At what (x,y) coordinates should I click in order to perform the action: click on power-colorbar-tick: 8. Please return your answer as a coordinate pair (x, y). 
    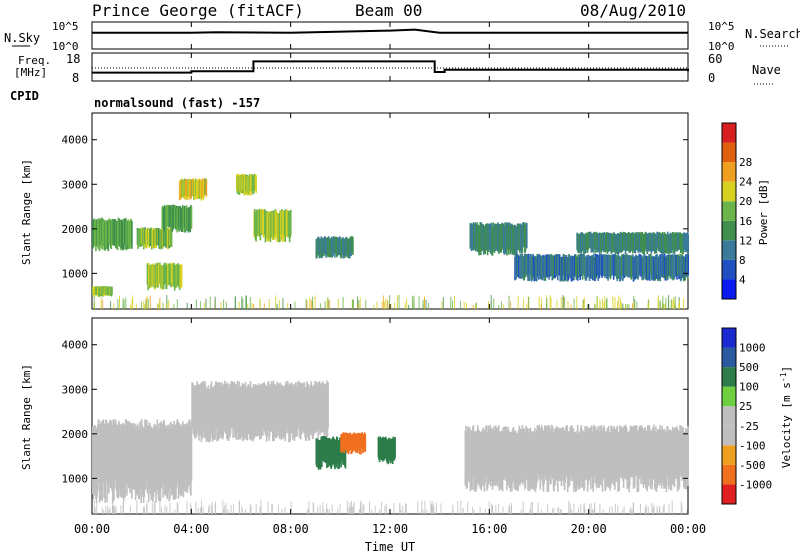
    Looking at the image, I should click on (742, 260).